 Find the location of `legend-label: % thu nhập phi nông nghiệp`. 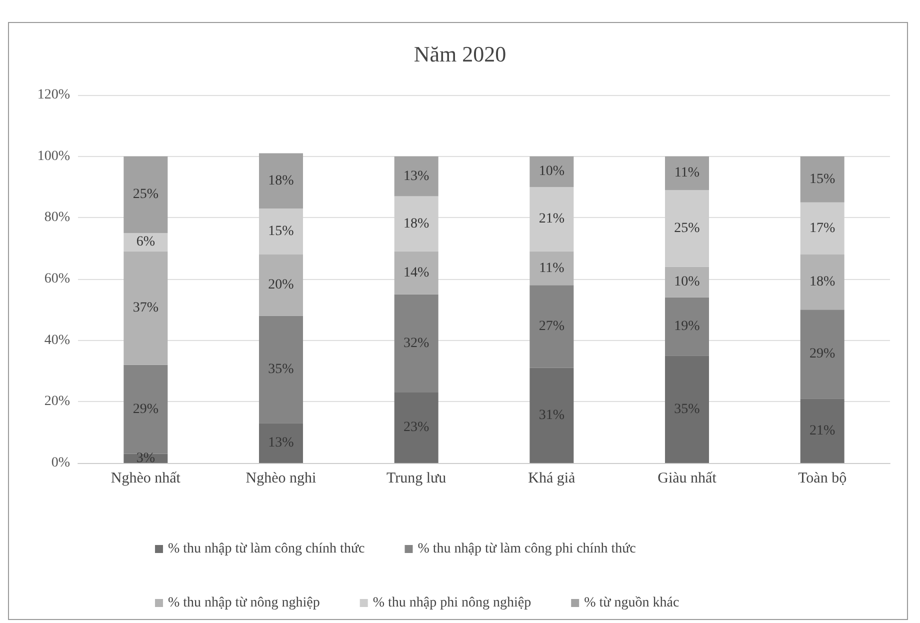

legend-label: % thu nhập phi nông nghiệp is located at coordinates (452, 603).